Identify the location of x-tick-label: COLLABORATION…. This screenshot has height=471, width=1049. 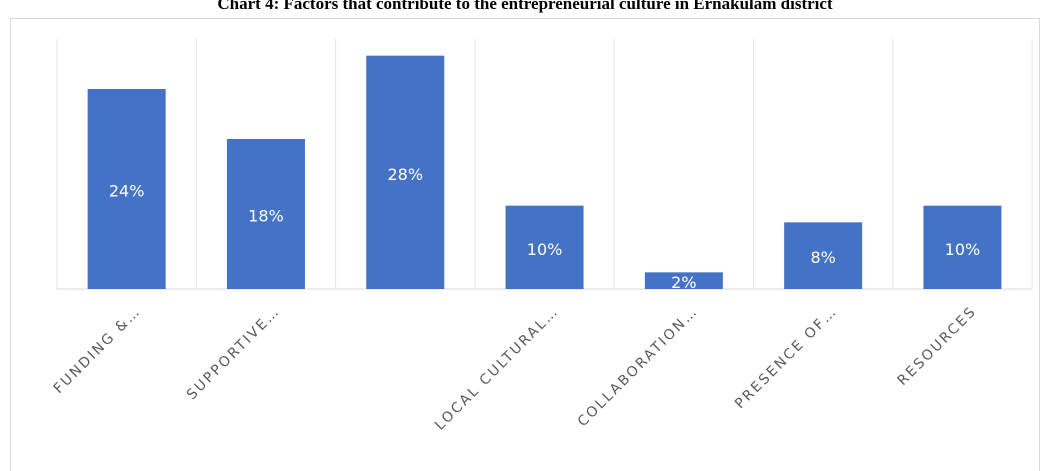
(638, 366).